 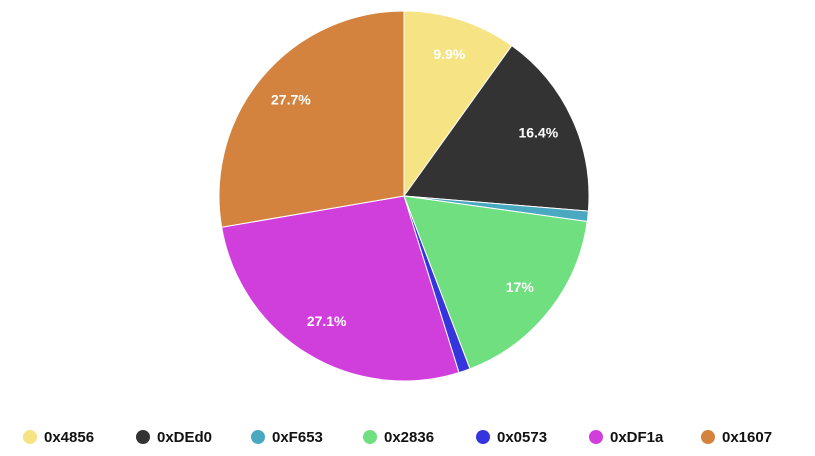 I want to click on legend-label: 0x4856, so click(x=69, y=437).